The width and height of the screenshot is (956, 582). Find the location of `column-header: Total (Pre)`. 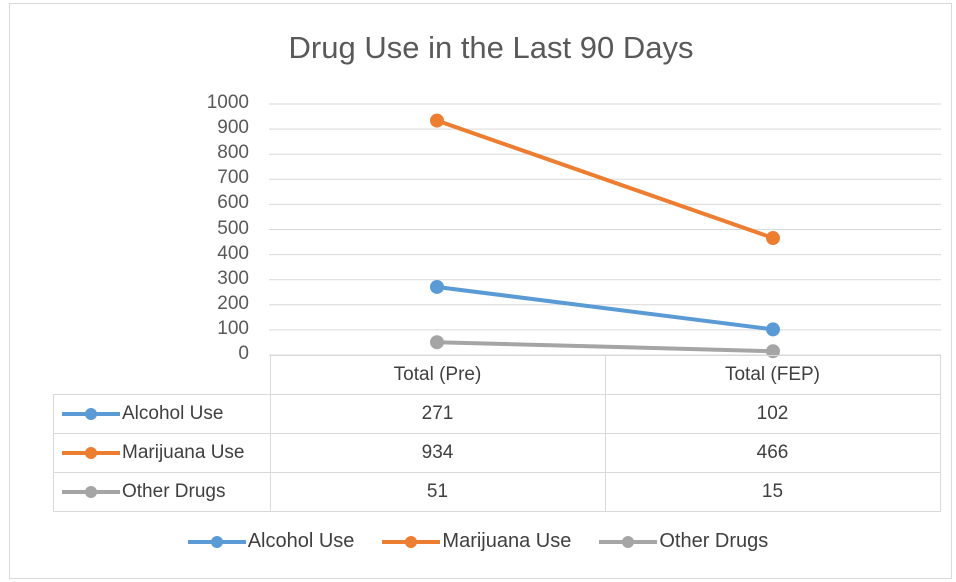

column-header: Total (Pre) is located at coordinates (437, 375).